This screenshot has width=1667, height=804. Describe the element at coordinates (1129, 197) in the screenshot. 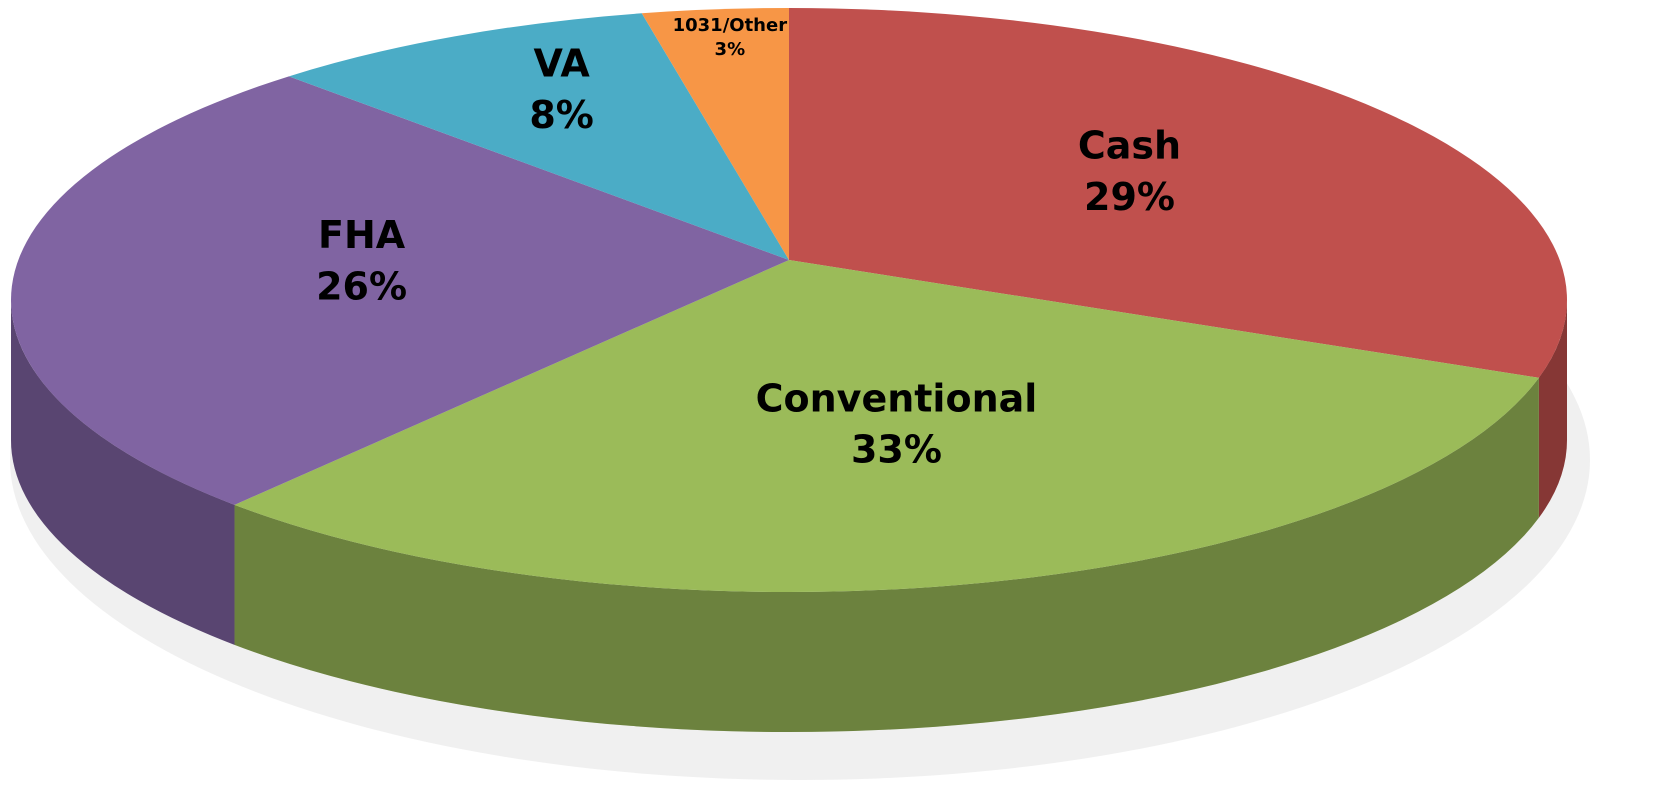

I see `slice-value-label: 29%` at that location.